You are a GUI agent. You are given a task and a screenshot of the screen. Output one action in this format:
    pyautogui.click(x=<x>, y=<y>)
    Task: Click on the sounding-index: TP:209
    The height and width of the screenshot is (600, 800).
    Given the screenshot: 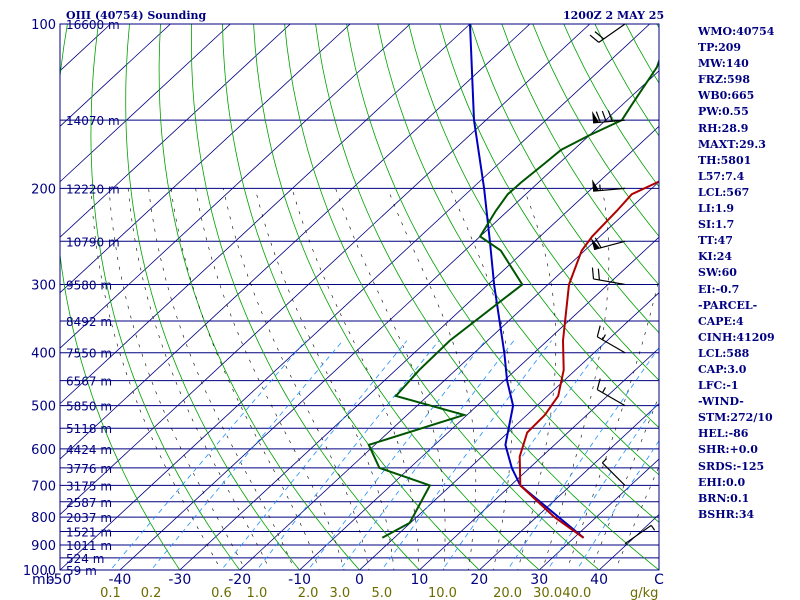 What is the action you would take?
    pyautogui.click(x=720, y=48)
    